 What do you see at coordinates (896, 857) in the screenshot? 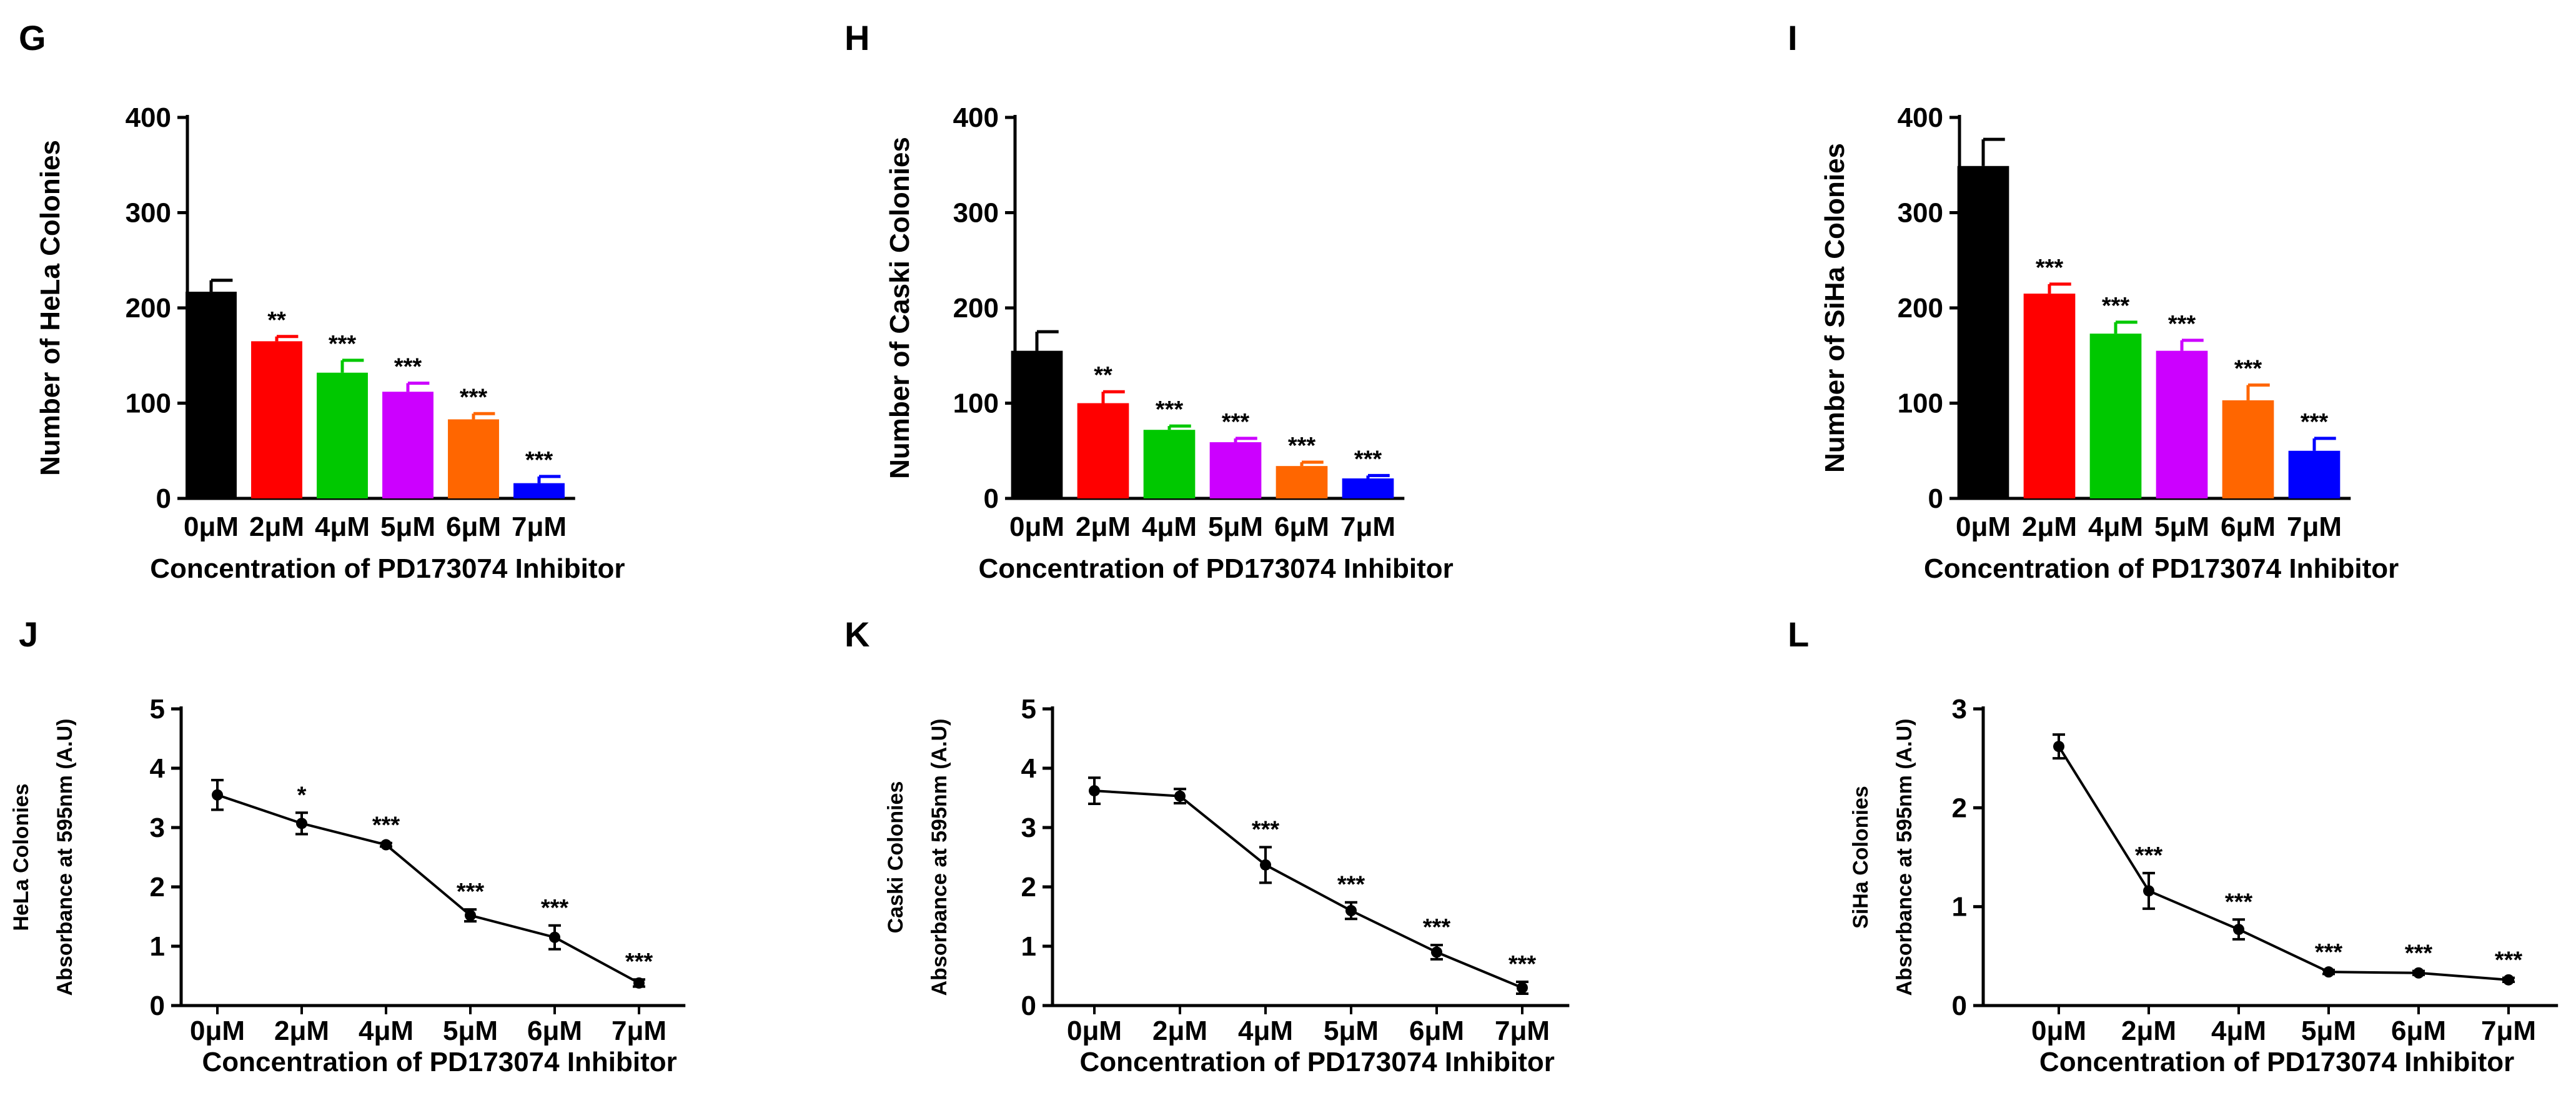
I see `y-axis-label-line1: Caski Colonies` at bounding box center [896, 857].